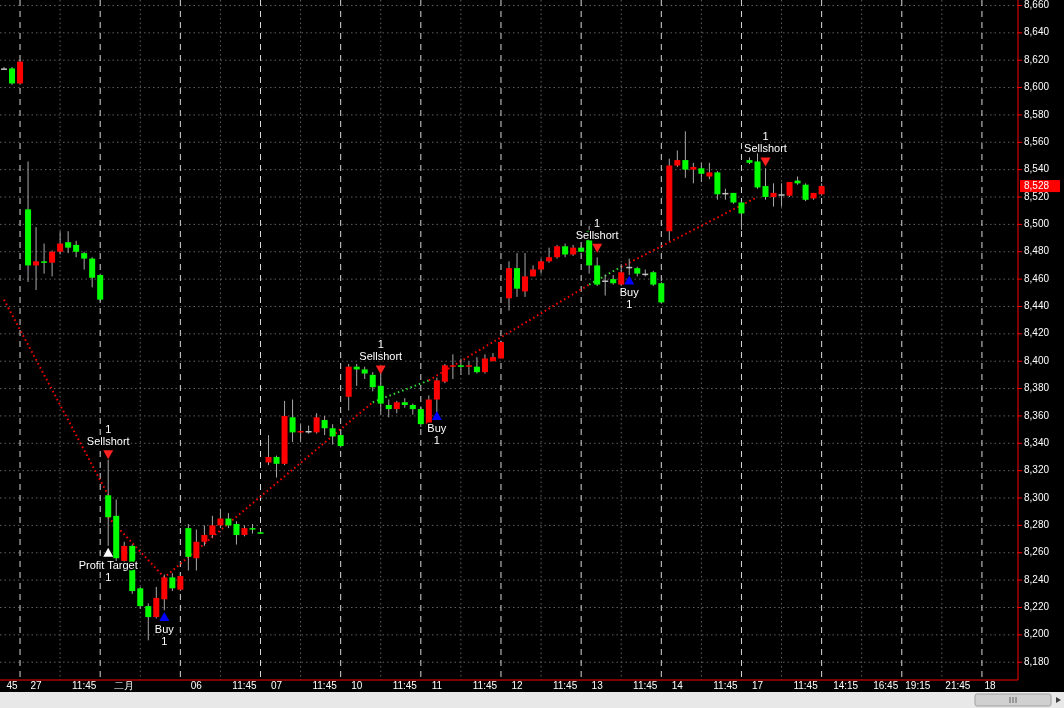 The width and height of the screenshot is (1064, 708). I want to click on y-tick-label: 8,480, so click(1037, 251).